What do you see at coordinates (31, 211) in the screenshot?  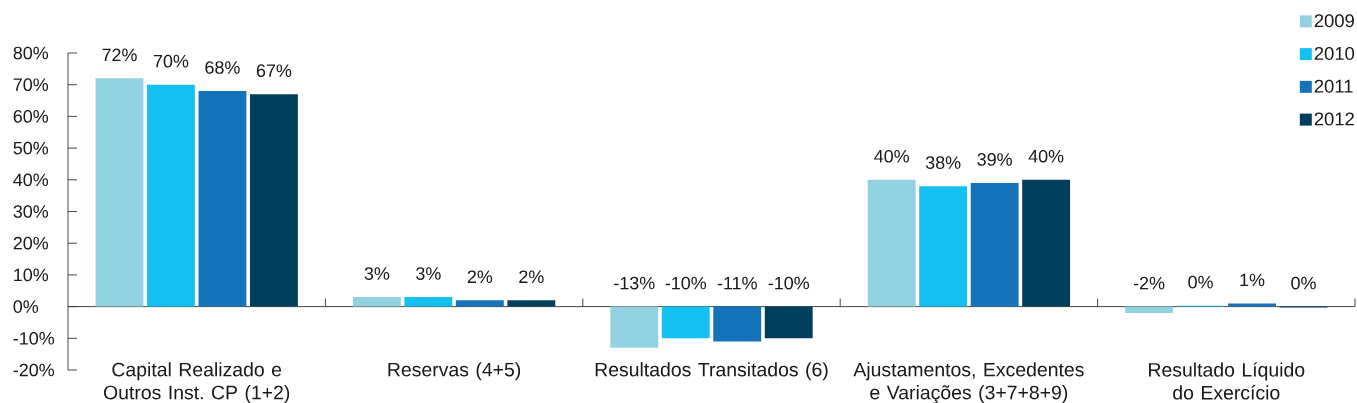 I see `y-tick-label: 30%` at bounding box center [31, 211].